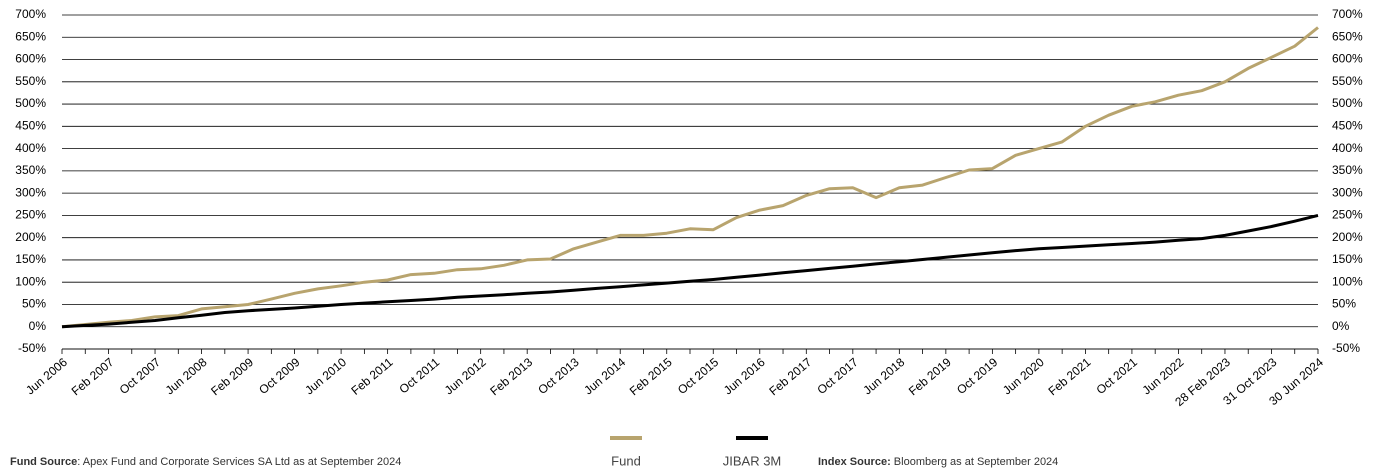 This screenshot has width=1383, height=468. Describe the element at coordinates (371, 376) in the screenshot. I see `x-tick-label: Feb 2011` at that location.